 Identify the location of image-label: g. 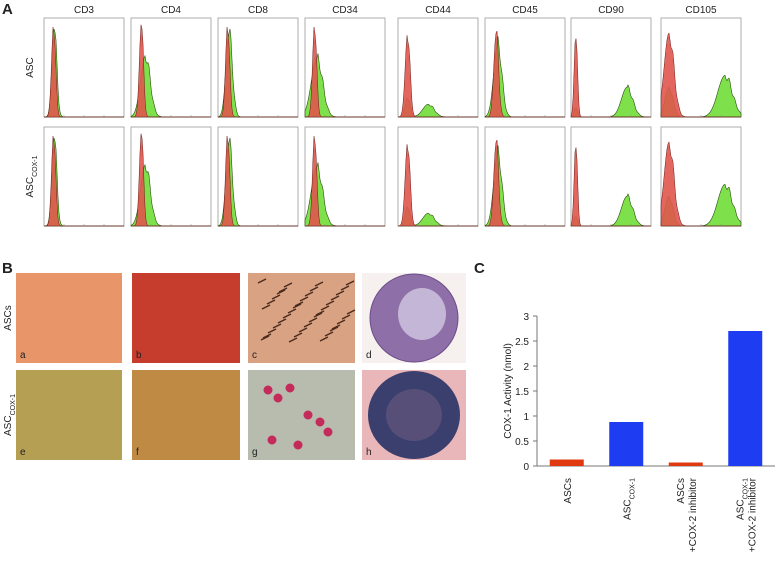
(255, 452).